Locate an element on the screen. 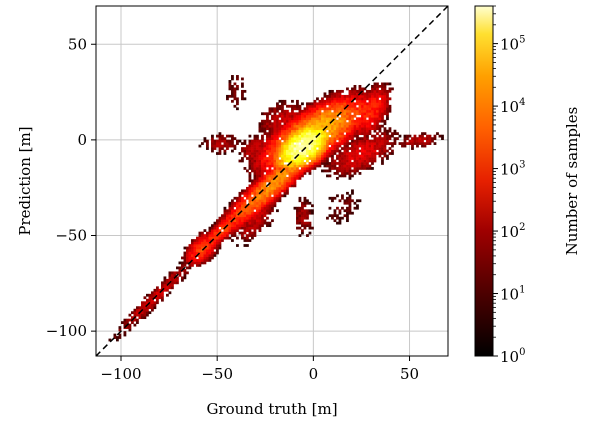 The width and height of the screenshot is (598, 427). colorbar-tick-label: 101 is located at coordinates (512, 294).